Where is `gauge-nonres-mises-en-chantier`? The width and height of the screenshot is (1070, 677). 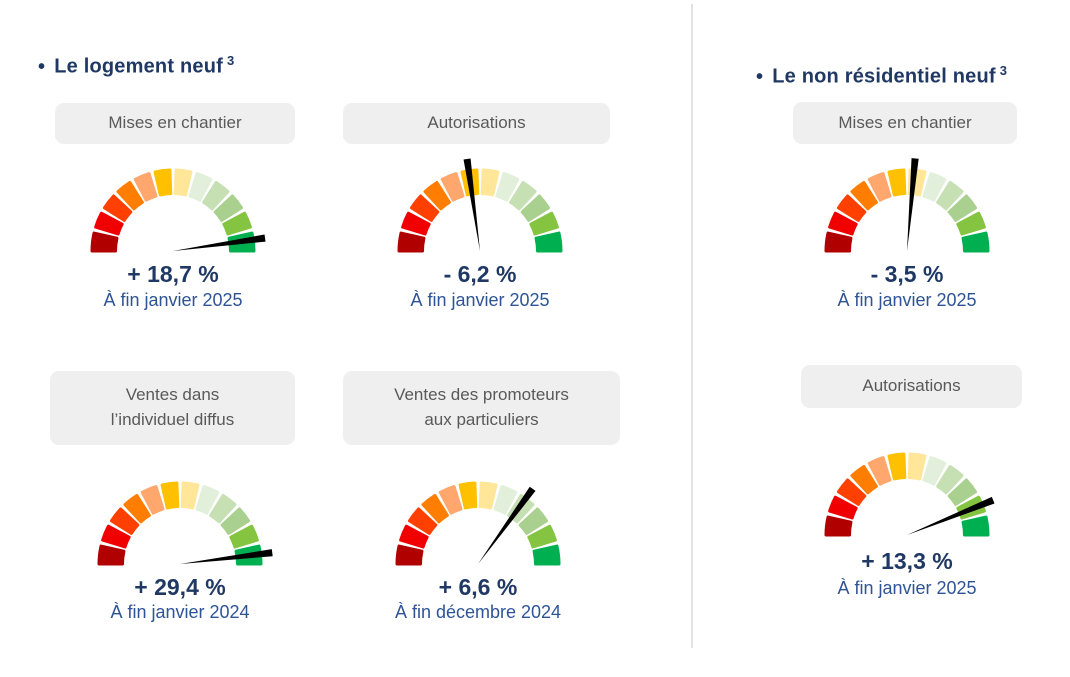 gauge-nonres-mises-en-chantier is located at coordinates (907, 205).